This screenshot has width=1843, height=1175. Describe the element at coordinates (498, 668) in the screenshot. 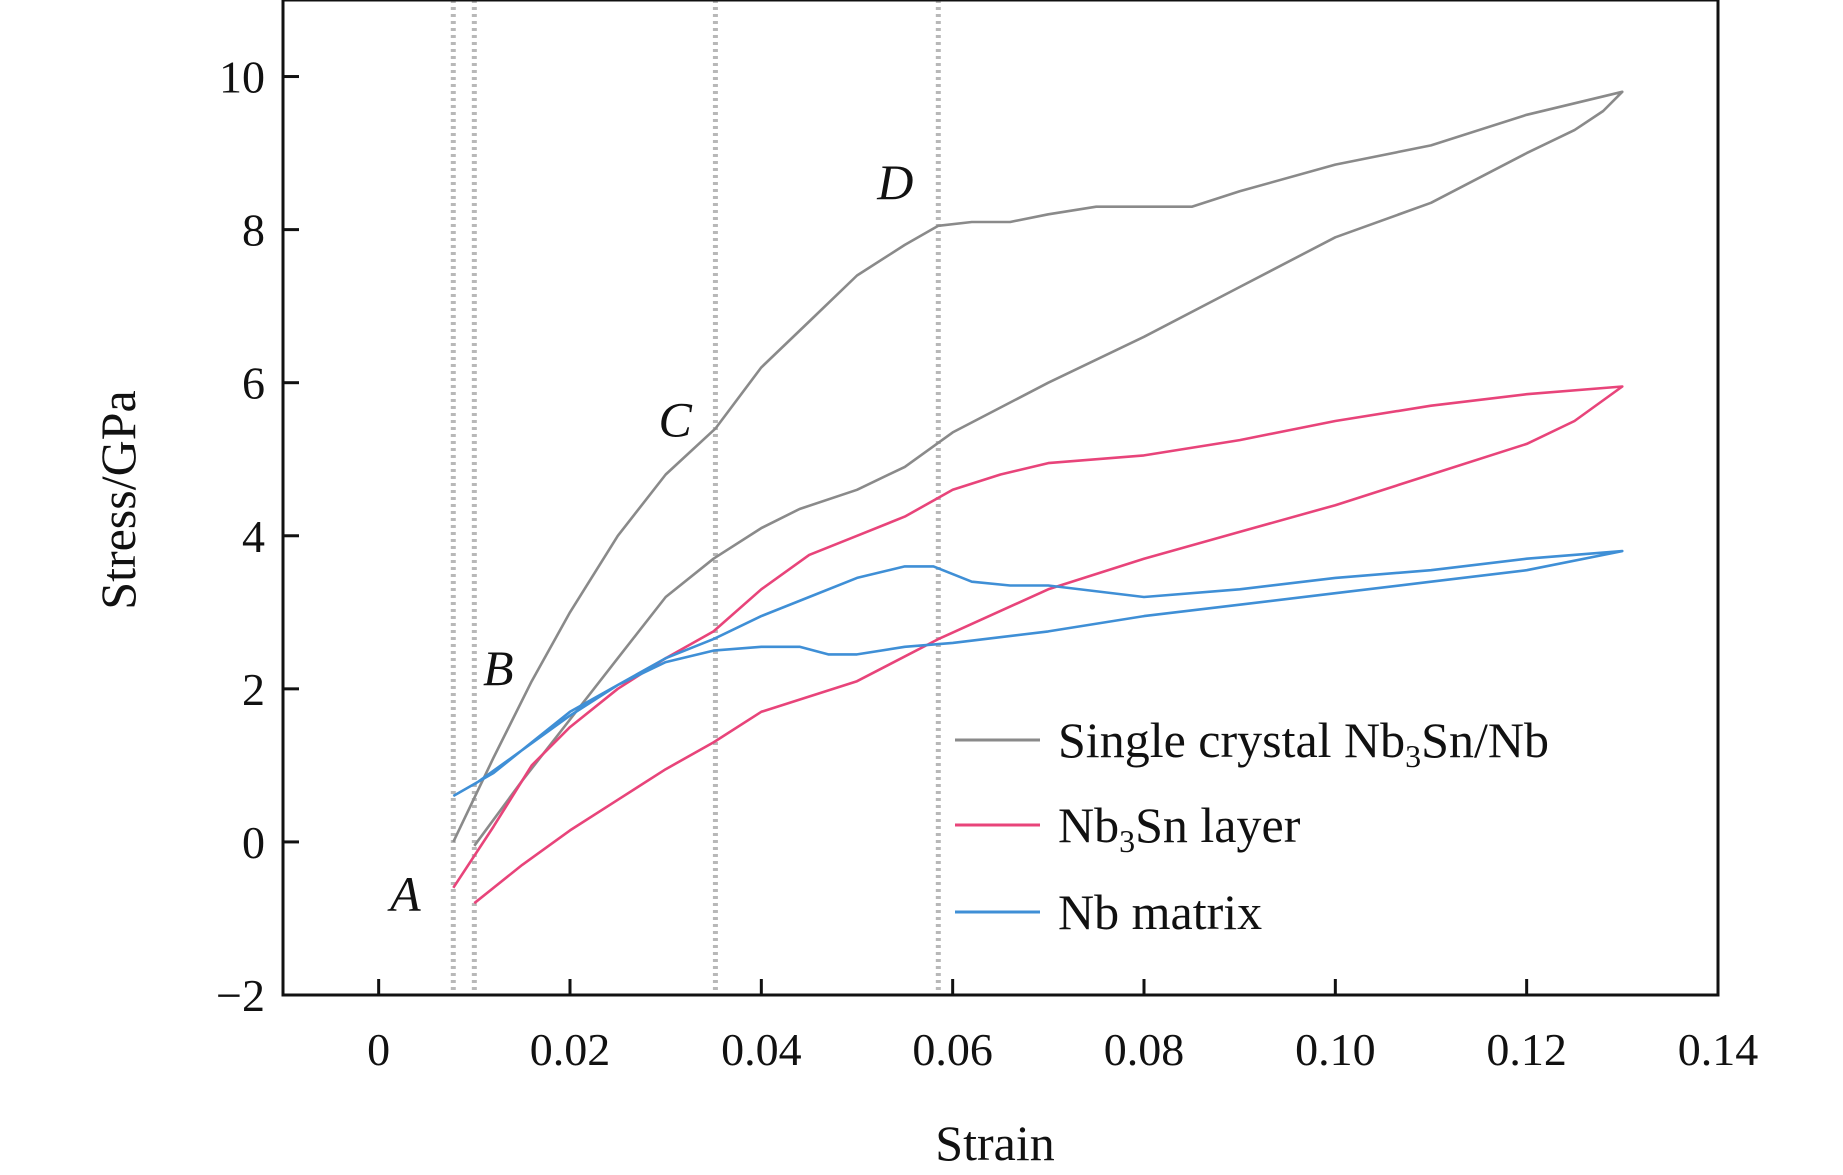

I see `point-label-b: B` at that location.